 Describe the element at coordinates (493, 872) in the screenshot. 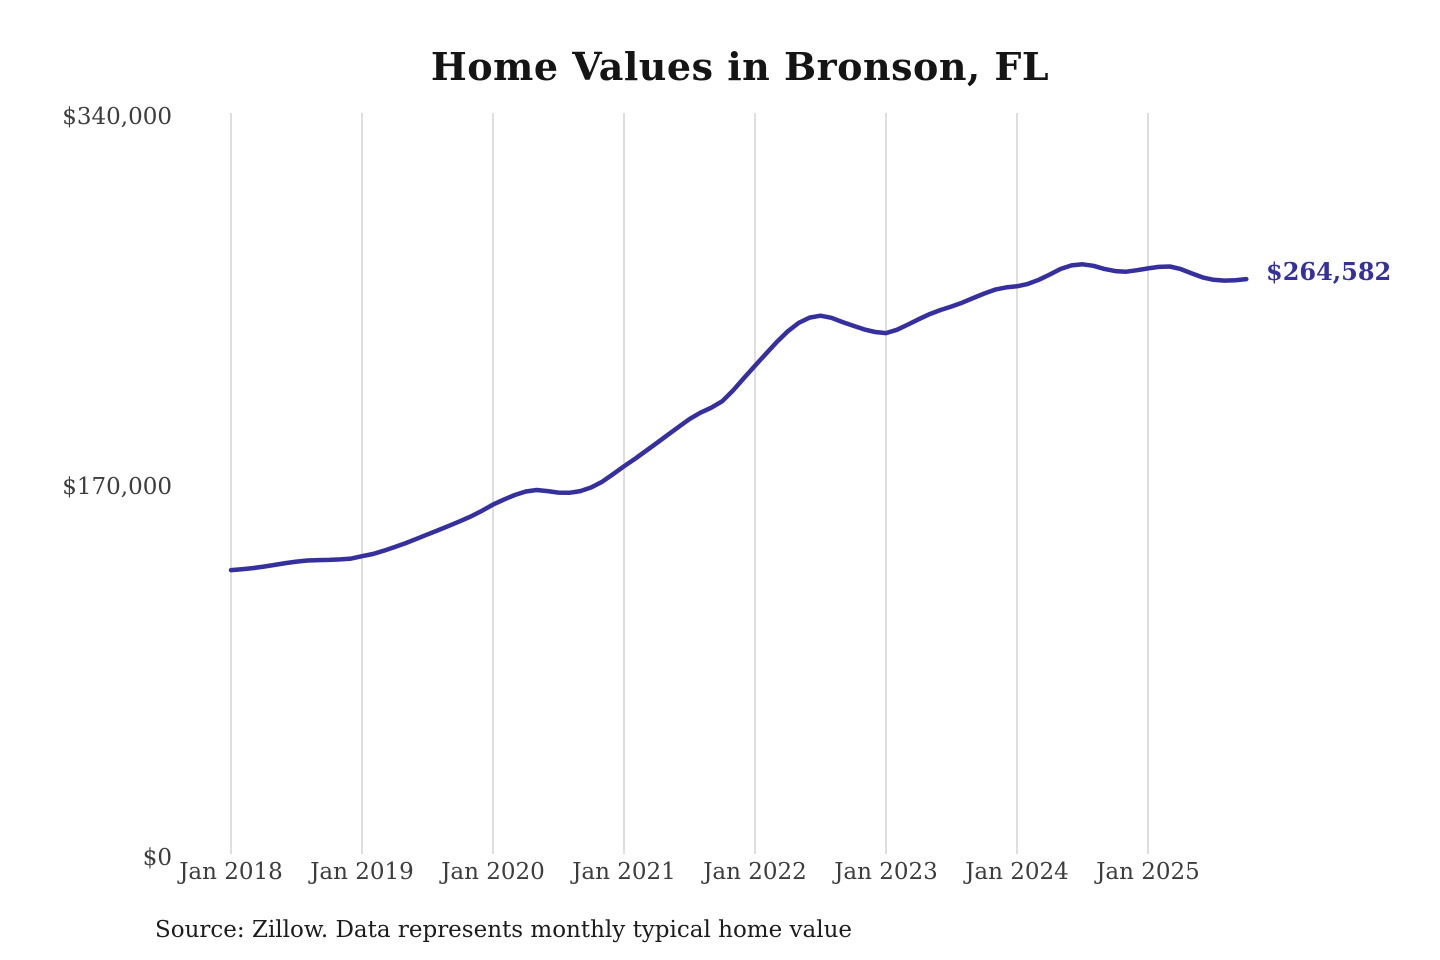

I see `x-tick-label-jan-2020: Jan 2020` at that location.